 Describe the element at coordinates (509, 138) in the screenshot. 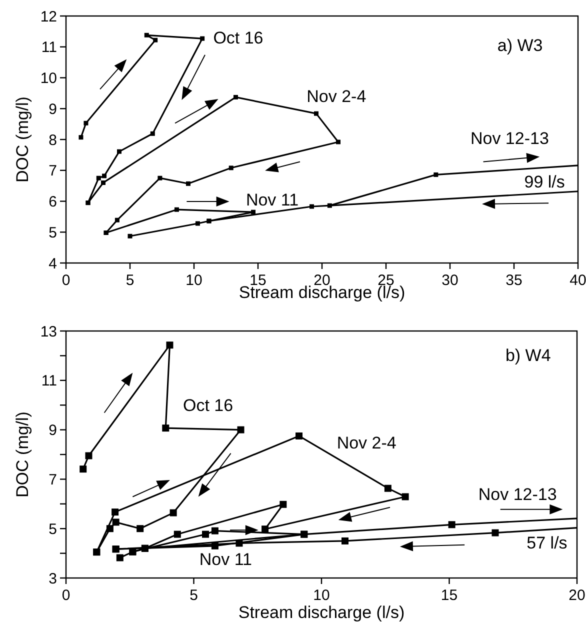

I see `text: Nov 12-13` at that location.